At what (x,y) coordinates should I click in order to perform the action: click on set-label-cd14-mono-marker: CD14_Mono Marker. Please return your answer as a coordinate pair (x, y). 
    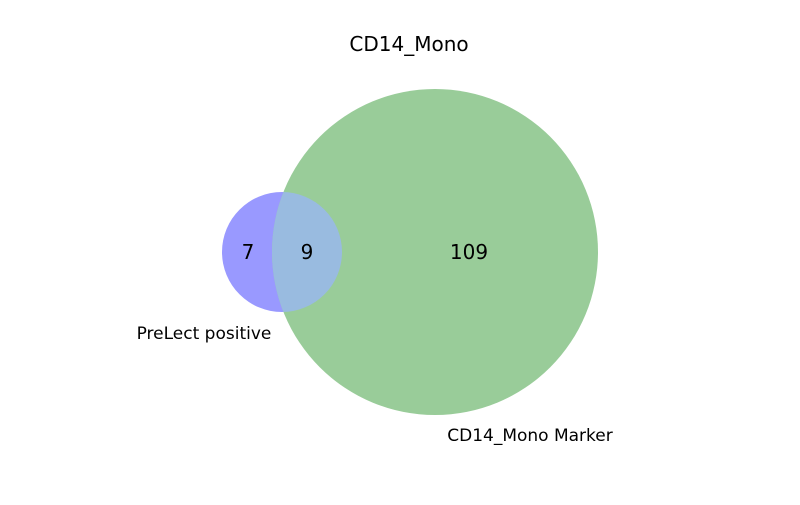
    Looking at the image, I should click on (530, 436).